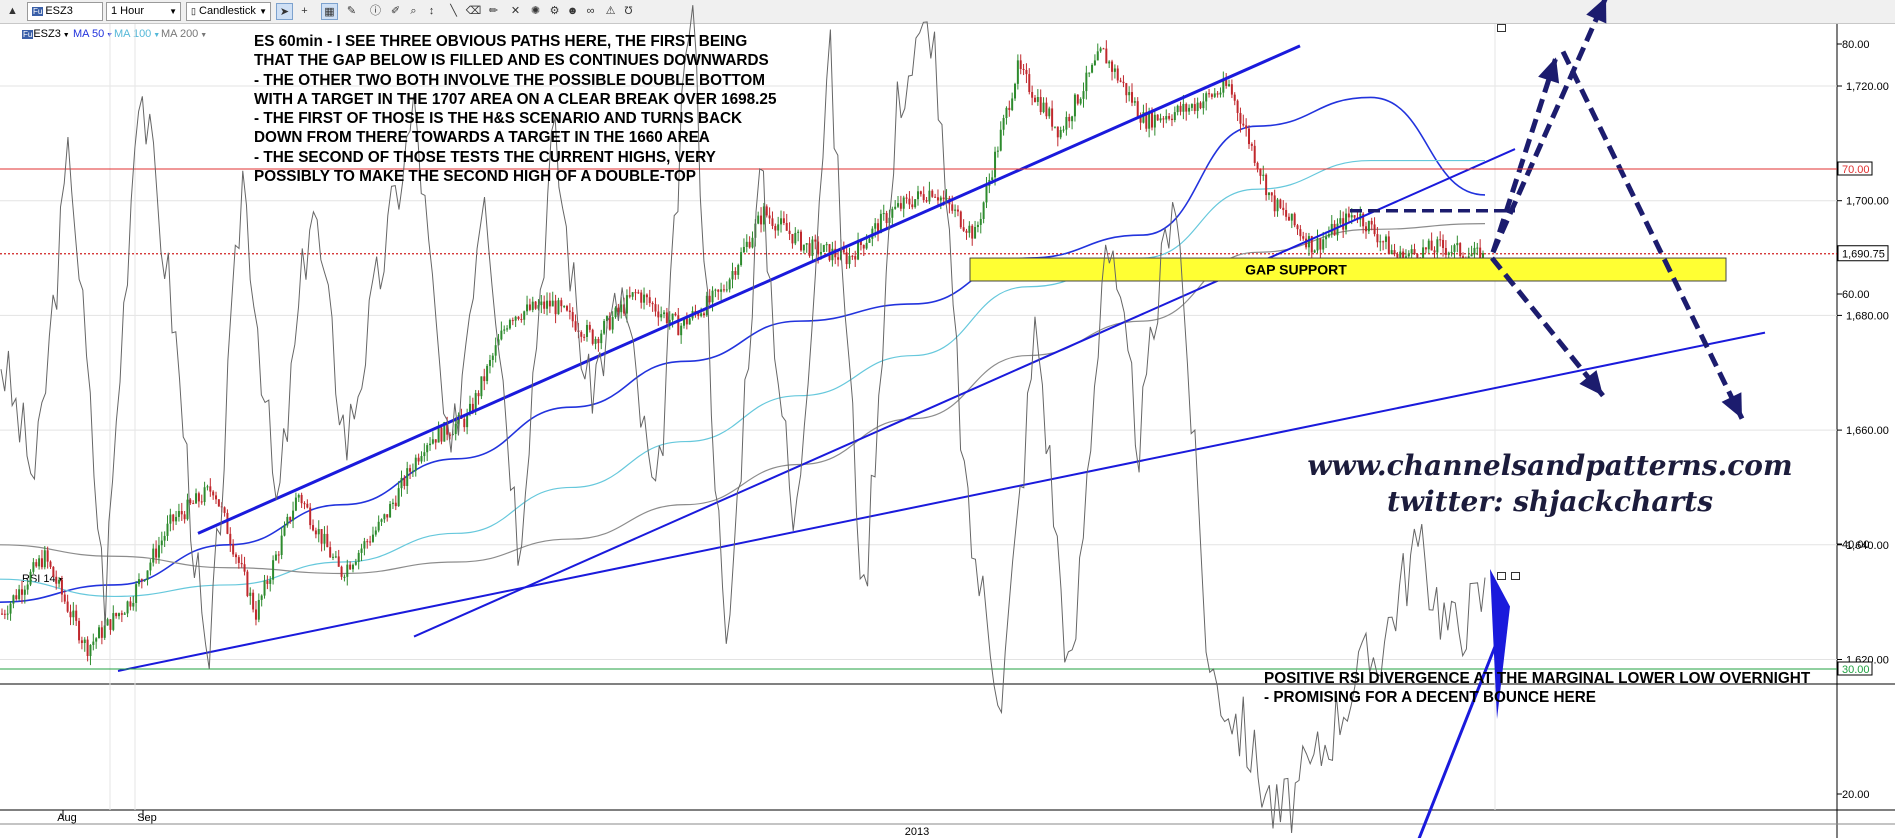  I want to click on zoom-icon: ⌕, so click(413, 11).